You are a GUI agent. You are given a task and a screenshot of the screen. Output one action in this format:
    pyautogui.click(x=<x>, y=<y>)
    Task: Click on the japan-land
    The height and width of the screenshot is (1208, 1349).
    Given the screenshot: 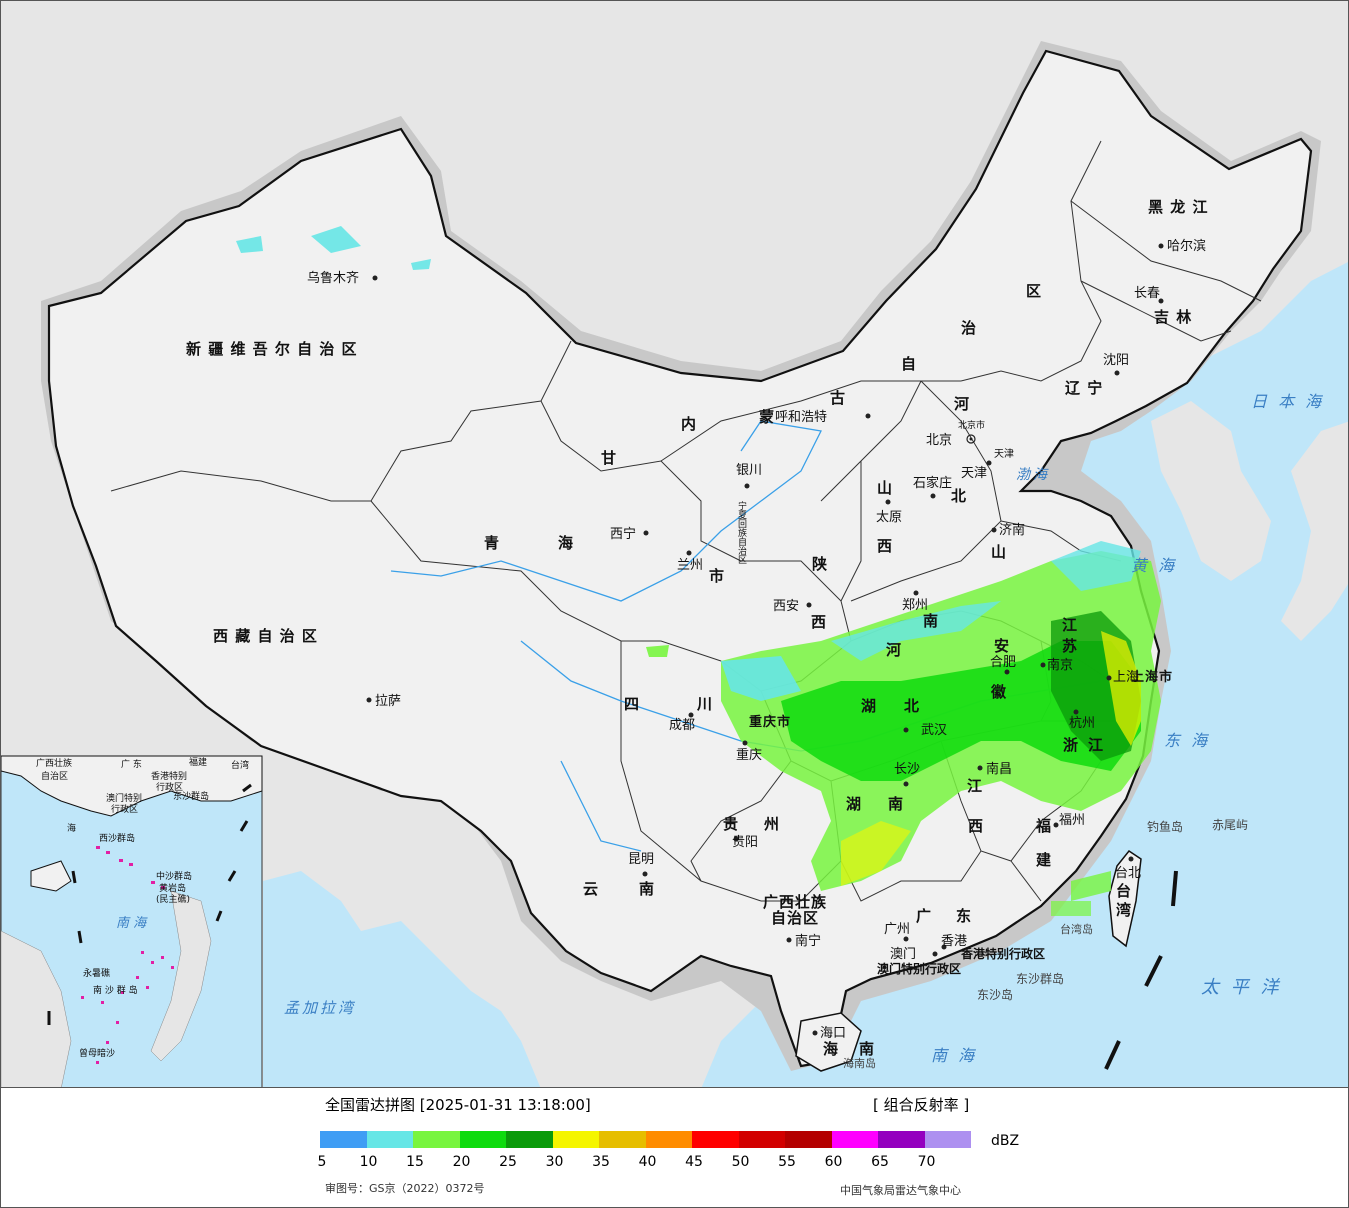 What is the action you would take?
    pyautogui.click(x=1314, y=531)
    